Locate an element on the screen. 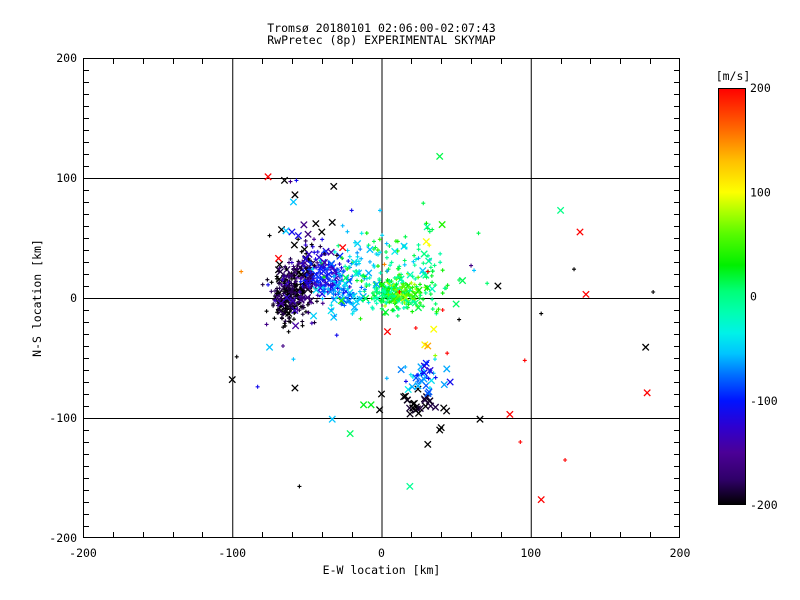 The image size is (800, 600). y-tick-label: 0 is located at coordinates (73, 298).